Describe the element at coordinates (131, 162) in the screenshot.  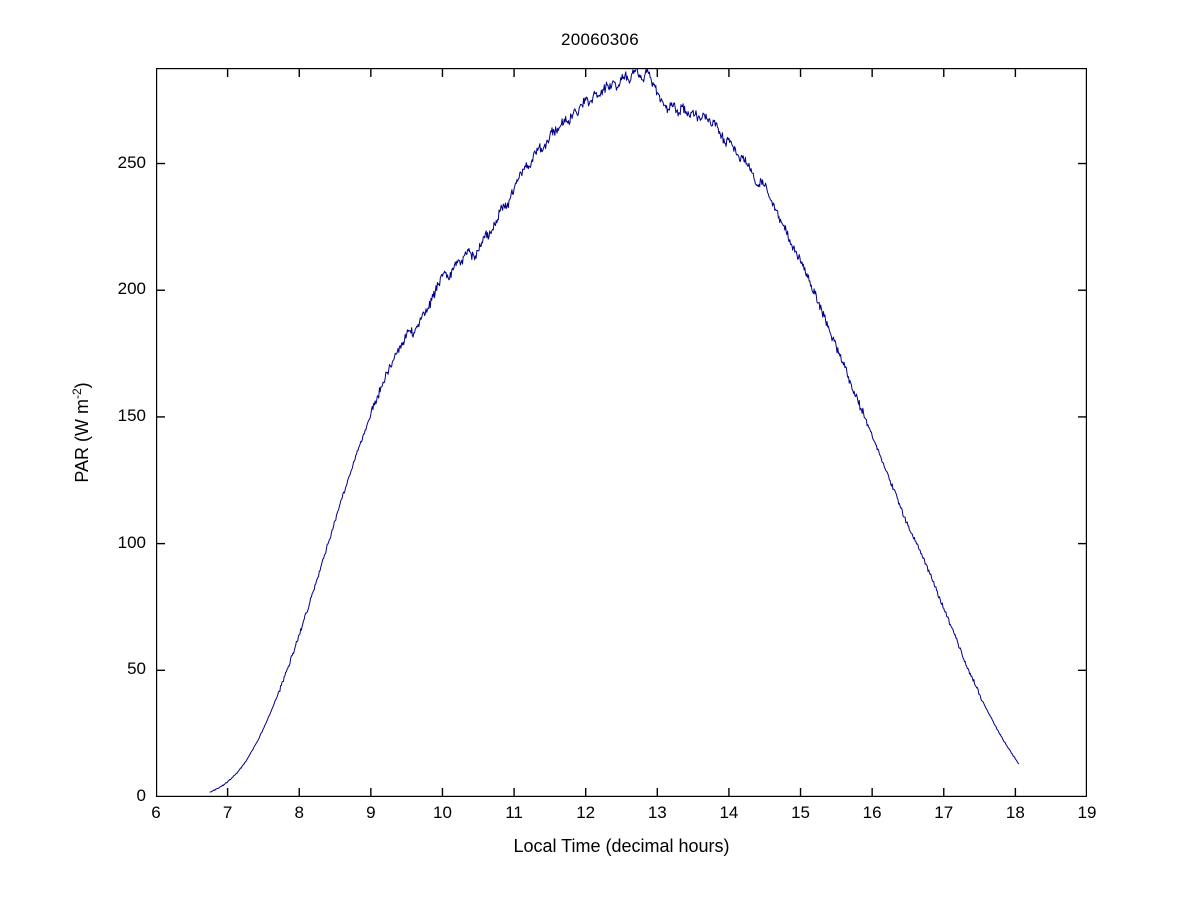
I see `y-tick-label: 250` at that location.